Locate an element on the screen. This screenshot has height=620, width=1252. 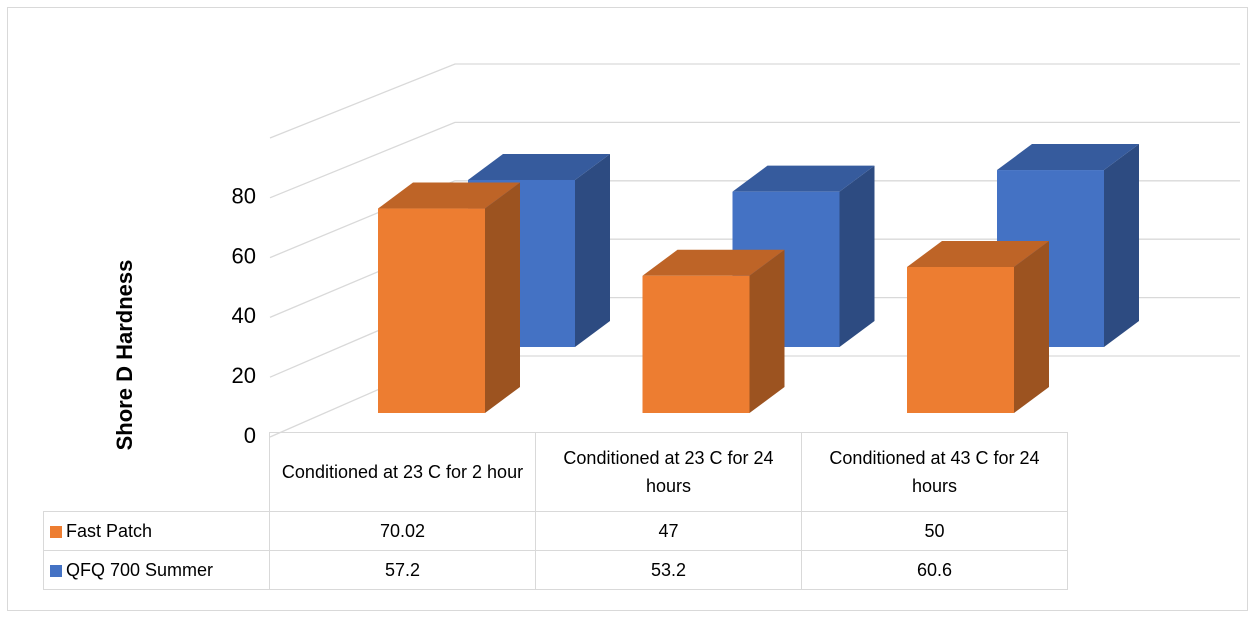
legend-cell: QFQ 700 Summer is located at coordinates (156, 570).